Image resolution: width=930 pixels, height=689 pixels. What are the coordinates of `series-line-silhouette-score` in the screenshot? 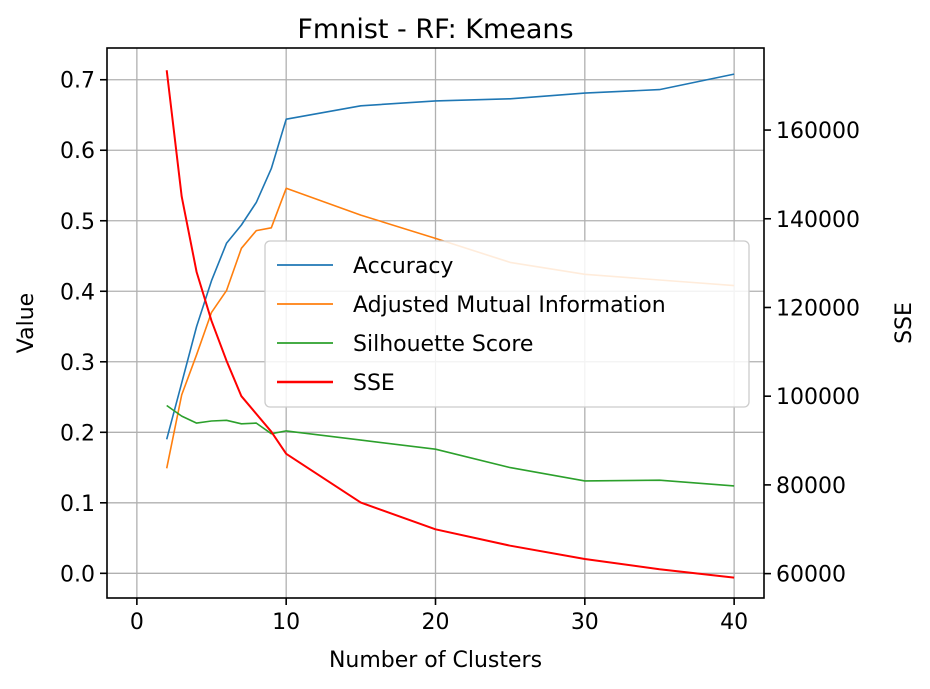 It's located at (450, 445).